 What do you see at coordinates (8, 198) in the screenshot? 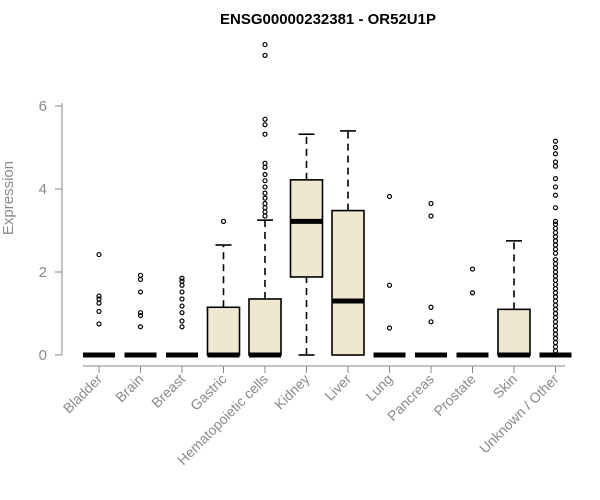
I see `y-axis-label: Expression` at bounding box center [8, 198].